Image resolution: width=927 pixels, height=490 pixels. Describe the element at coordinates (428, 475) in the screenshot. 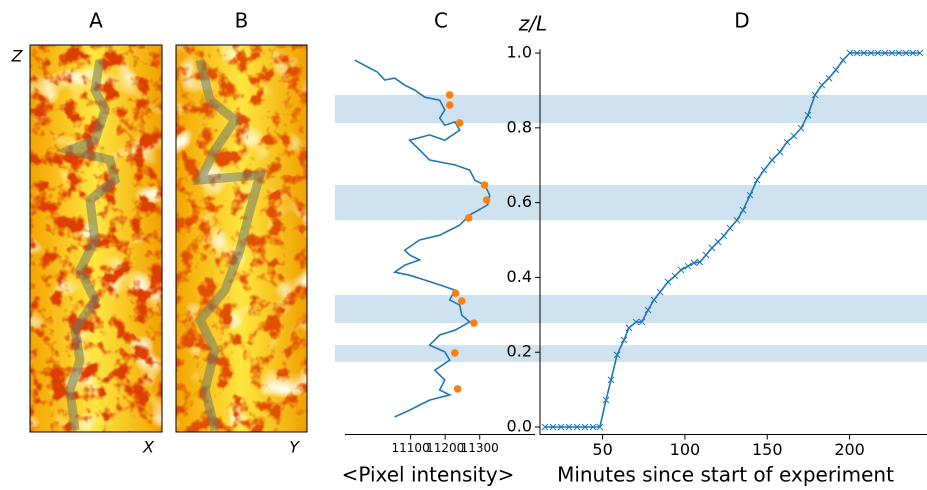

I see `x-axis-label: <Pixel intensity>` at that location.